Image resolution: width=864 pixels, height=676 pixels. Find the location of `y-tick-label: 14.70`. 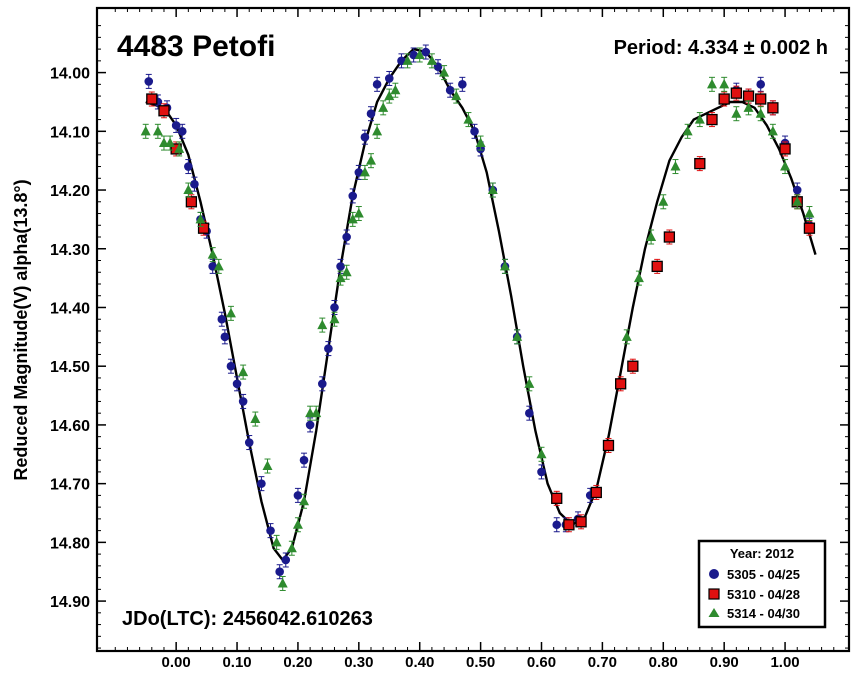

y-tick-label: 14.70 is located at coordinates (70, 485).